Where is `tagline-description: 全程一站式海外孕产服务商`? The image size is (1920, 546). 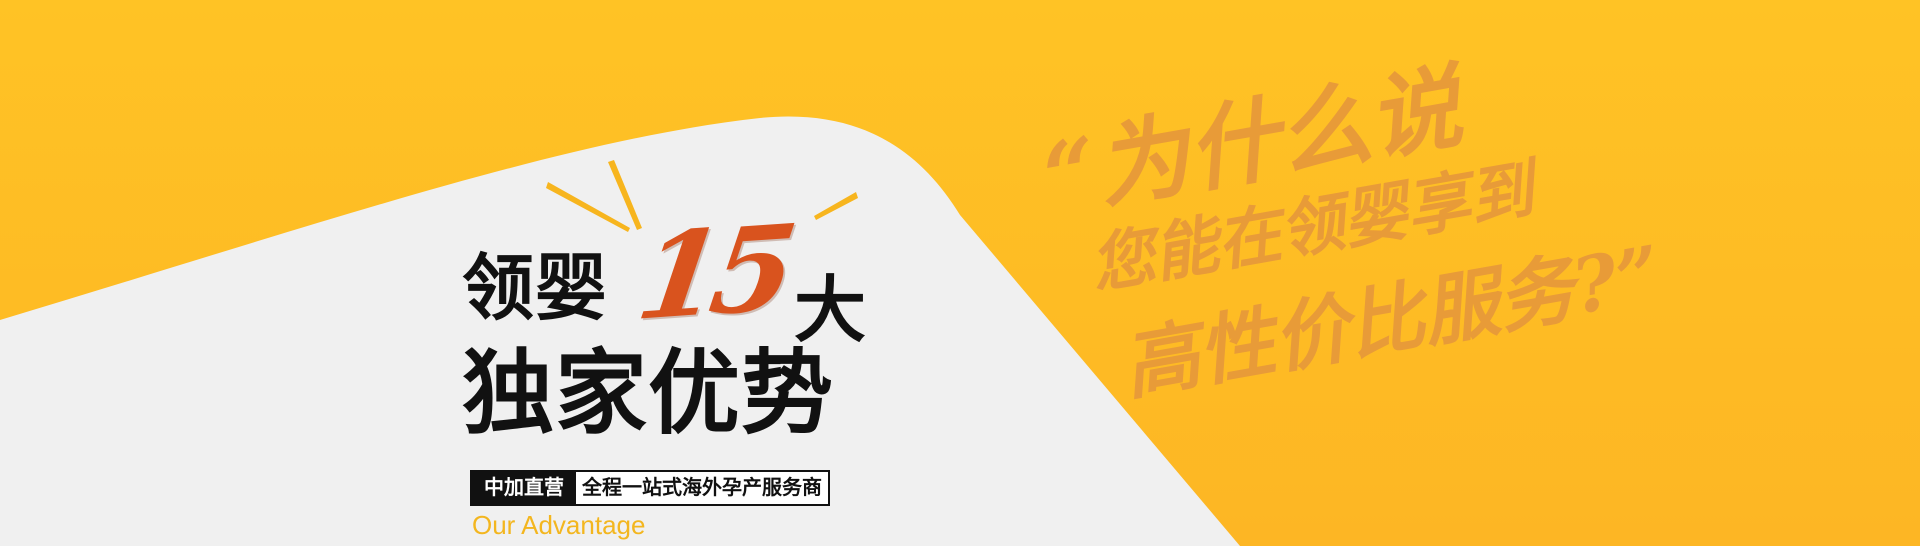 tagline-description: 全程一站式海外孕产服务商 is located at coordinates (702, 488).